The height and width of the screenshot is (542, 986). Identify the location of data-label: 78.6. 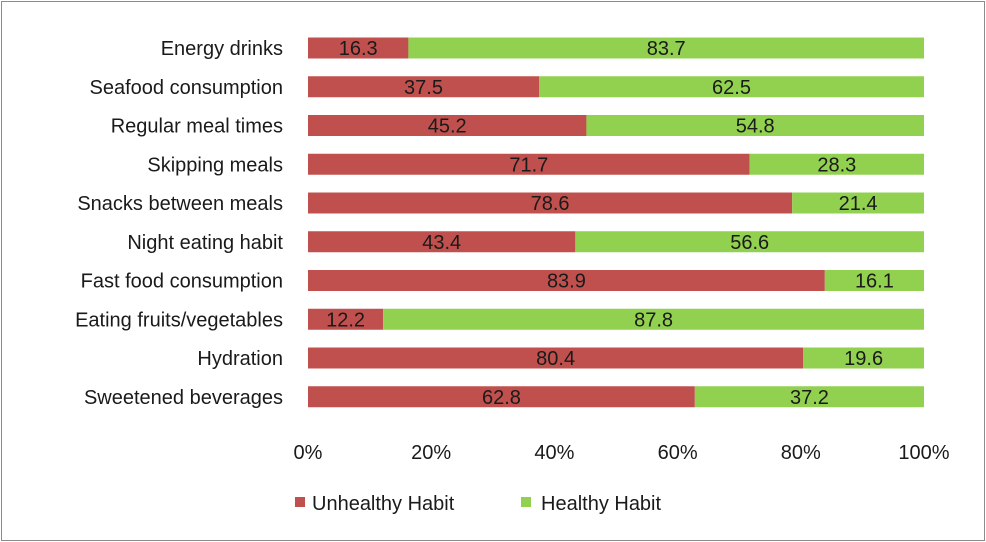
(550, 204).